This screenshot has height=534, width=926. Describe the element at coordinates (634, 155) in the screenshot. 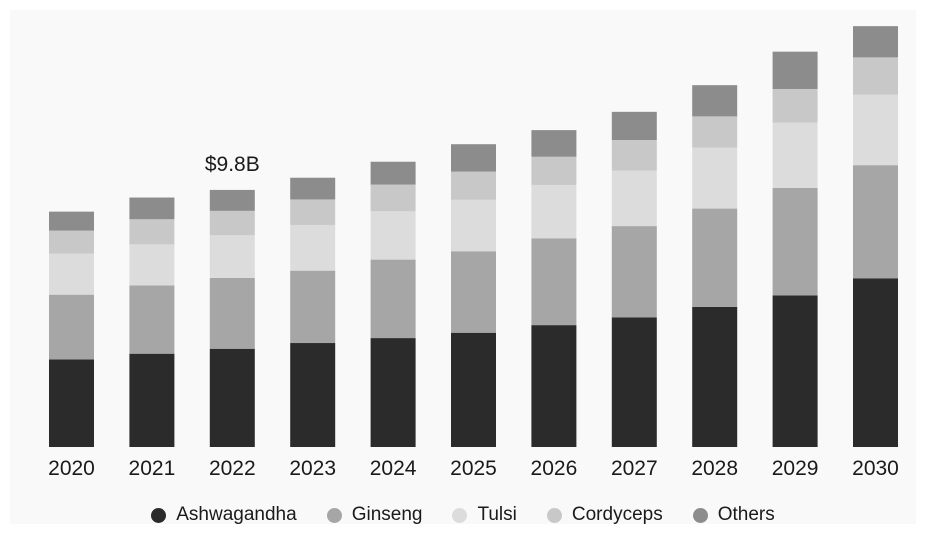

I see `bar-segment-cordyceps-2027` at that location.